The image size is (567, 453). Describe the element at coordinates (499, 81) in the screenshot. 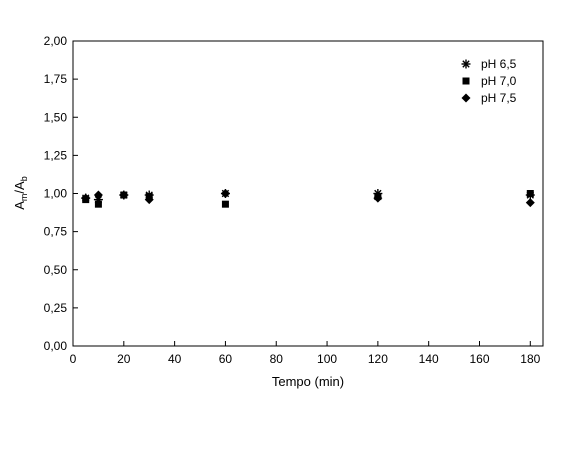

I see `legend-label: pH 7,0` at that location.